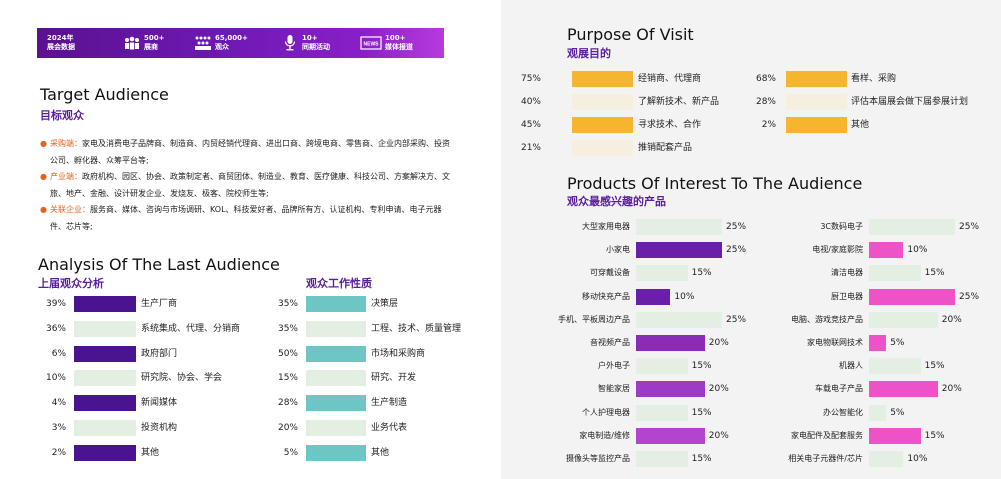 The height and width of the screenshot is (479, 1001). I want to click on category-label: 家电制造/维修, so click(604, 435).